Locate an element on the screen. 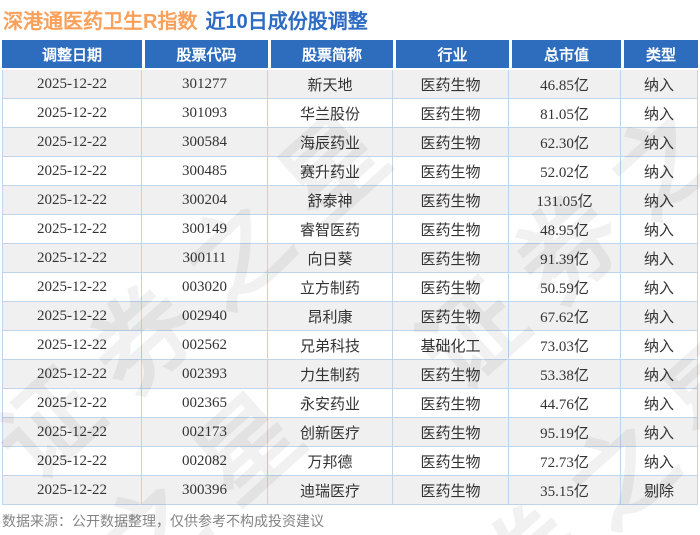 The image size is (700, 535). cell-stock-code: 002365 is located at coordinates (205, 403).